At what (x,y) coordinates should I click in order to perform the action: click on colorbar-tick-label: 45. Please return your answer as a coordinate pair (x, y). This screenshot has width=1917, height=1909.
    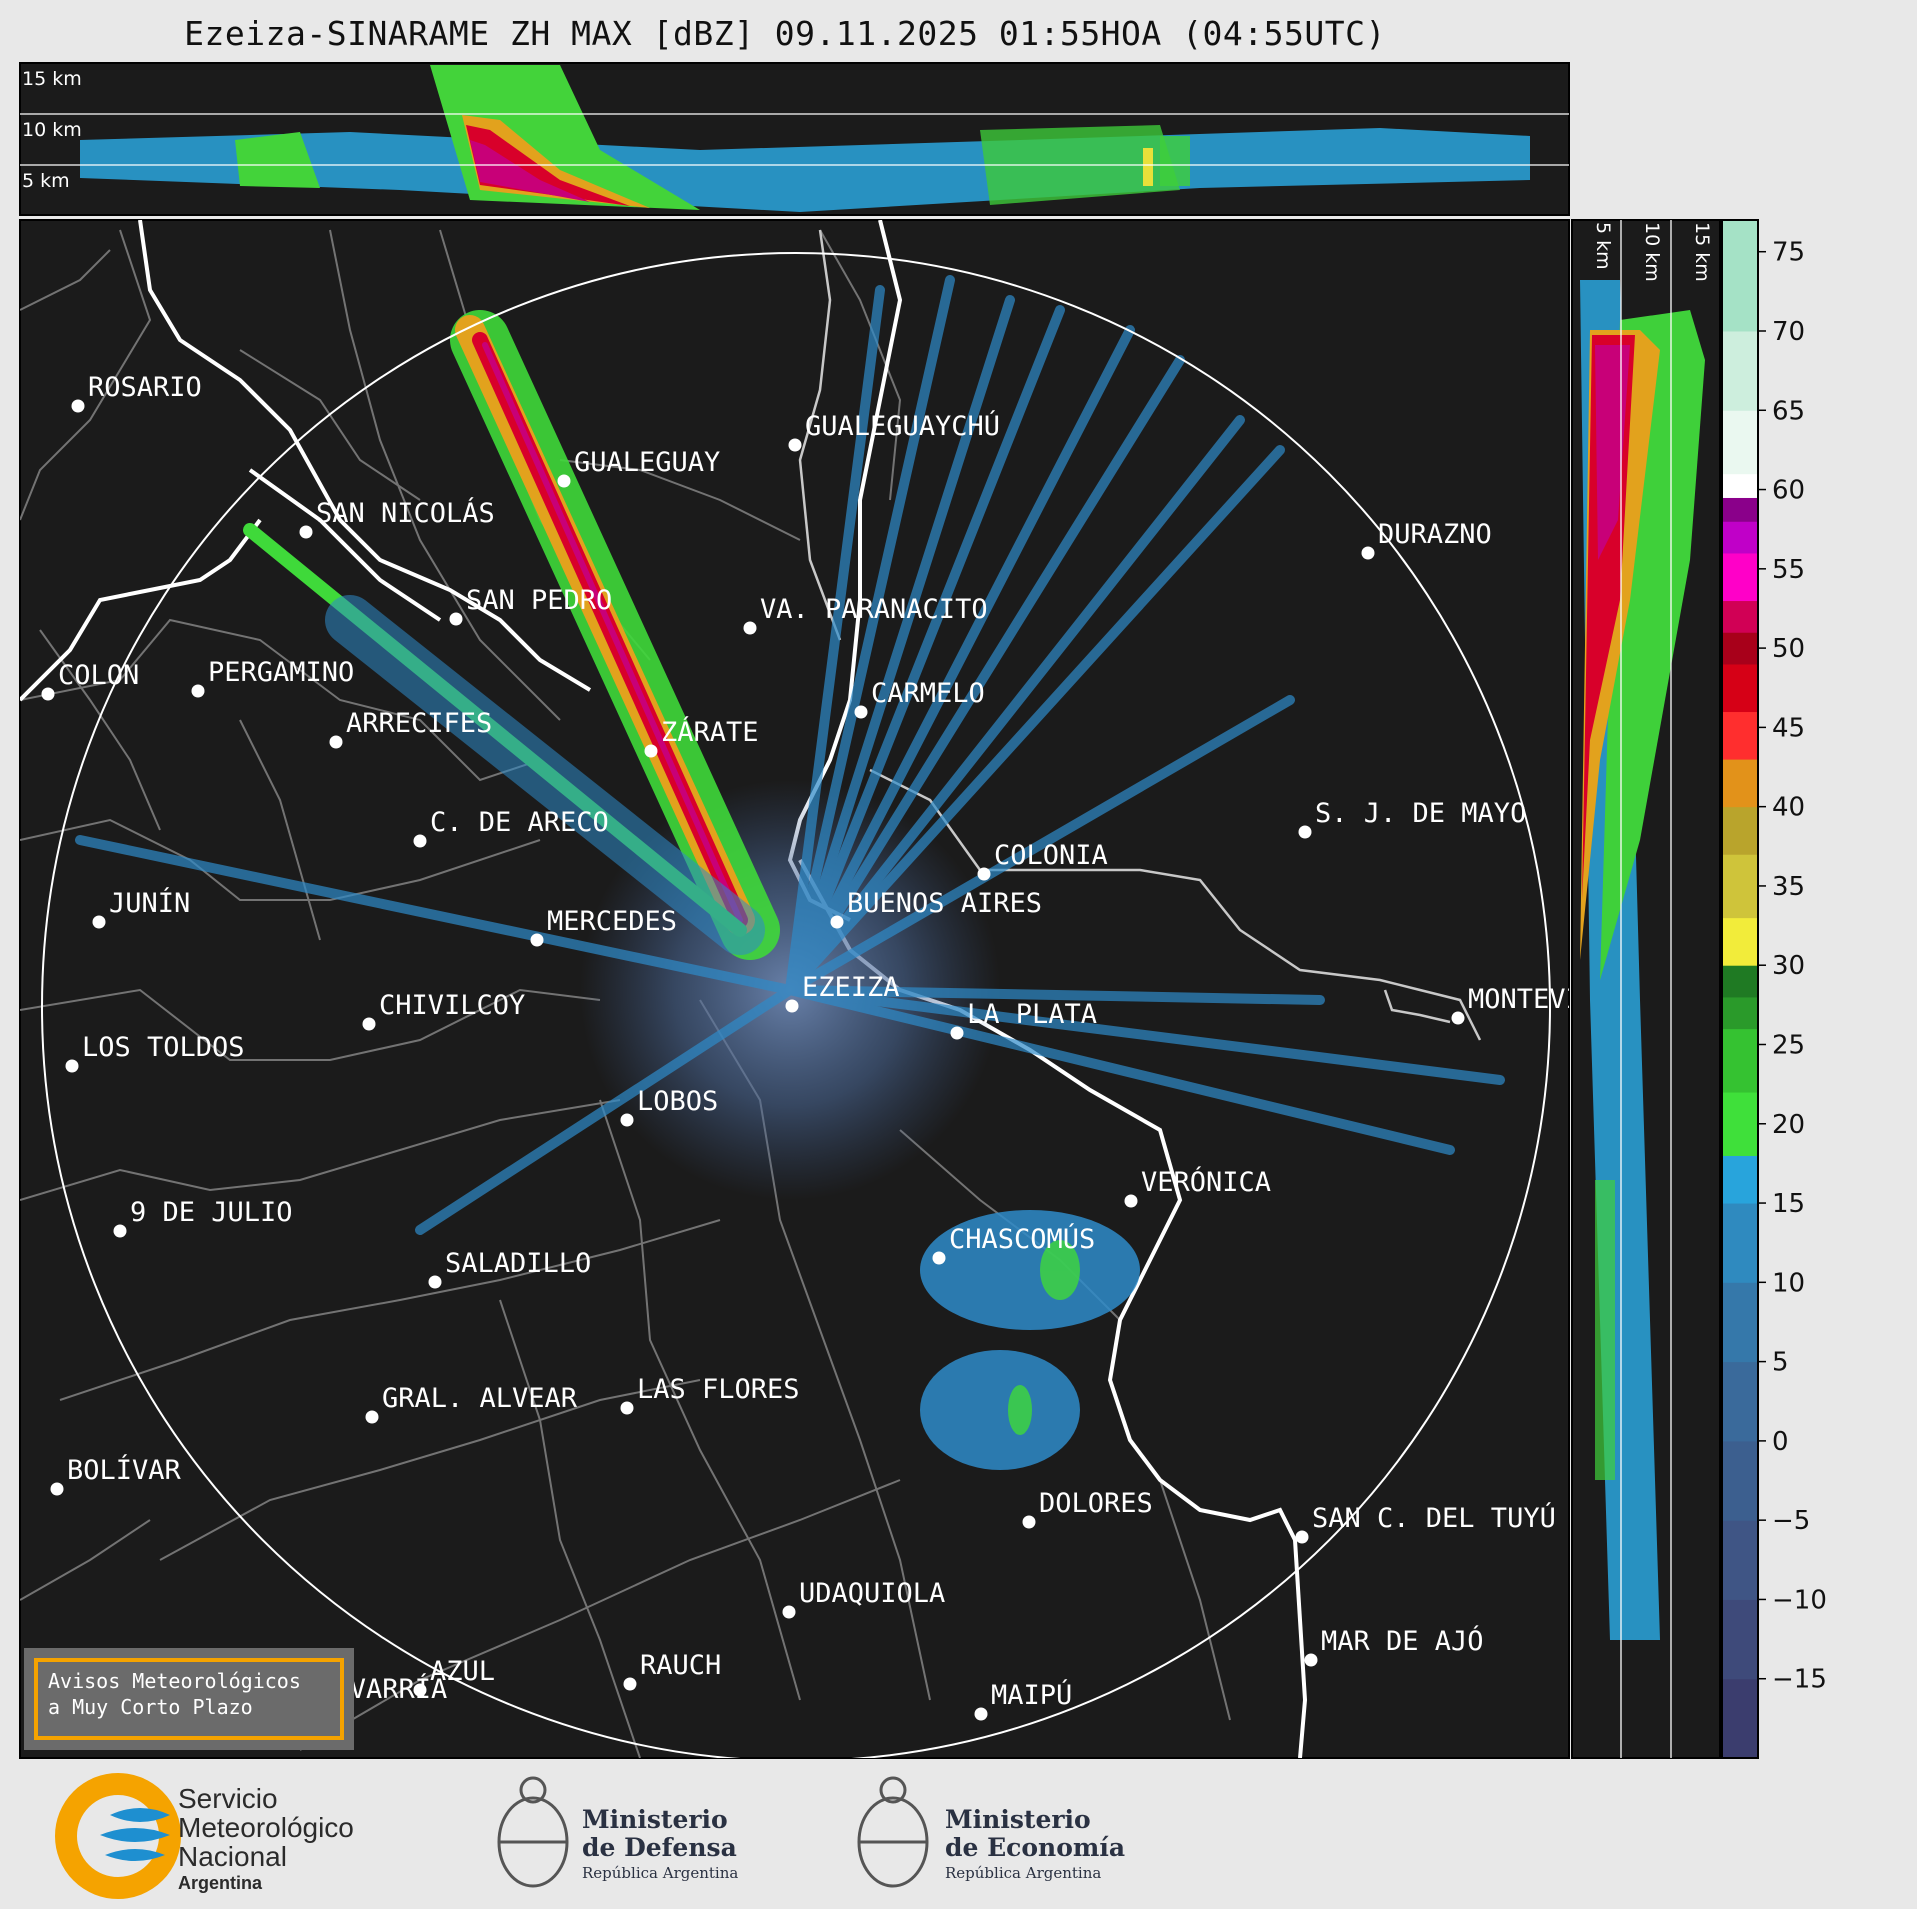
    Looking at the image, I should click on (1788, 728).